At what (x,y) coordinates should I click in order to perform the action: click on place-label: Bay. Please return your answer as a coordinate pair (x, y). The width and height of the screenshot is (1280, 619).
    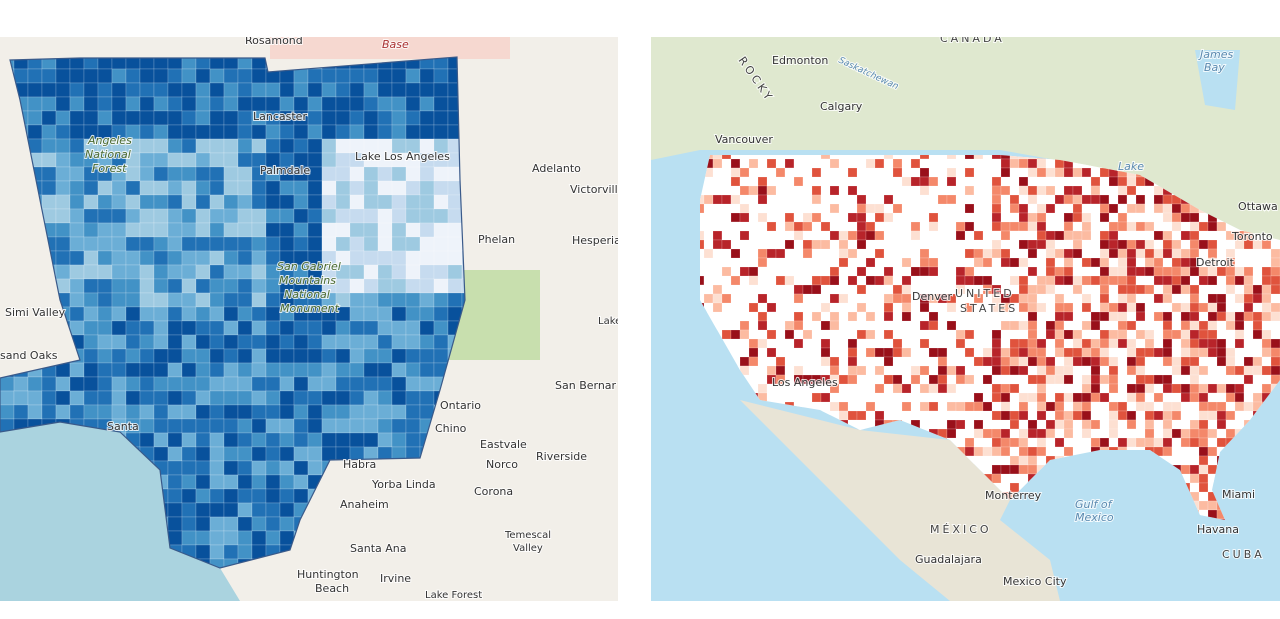
    Looking at the image, I should click on (1214, 67).